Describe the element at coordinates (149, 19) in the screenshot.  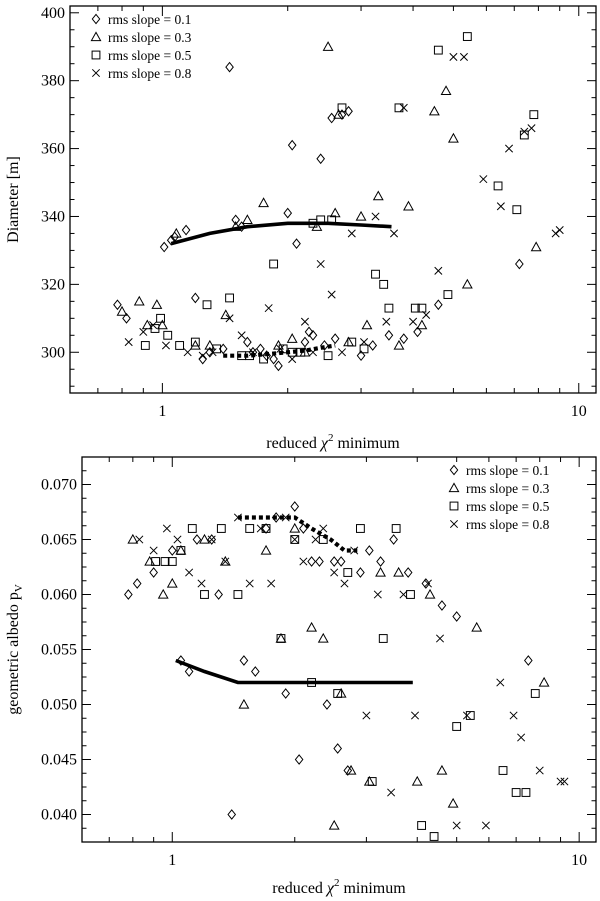
I see `legend-label: rms slope = 0.1` at that location.